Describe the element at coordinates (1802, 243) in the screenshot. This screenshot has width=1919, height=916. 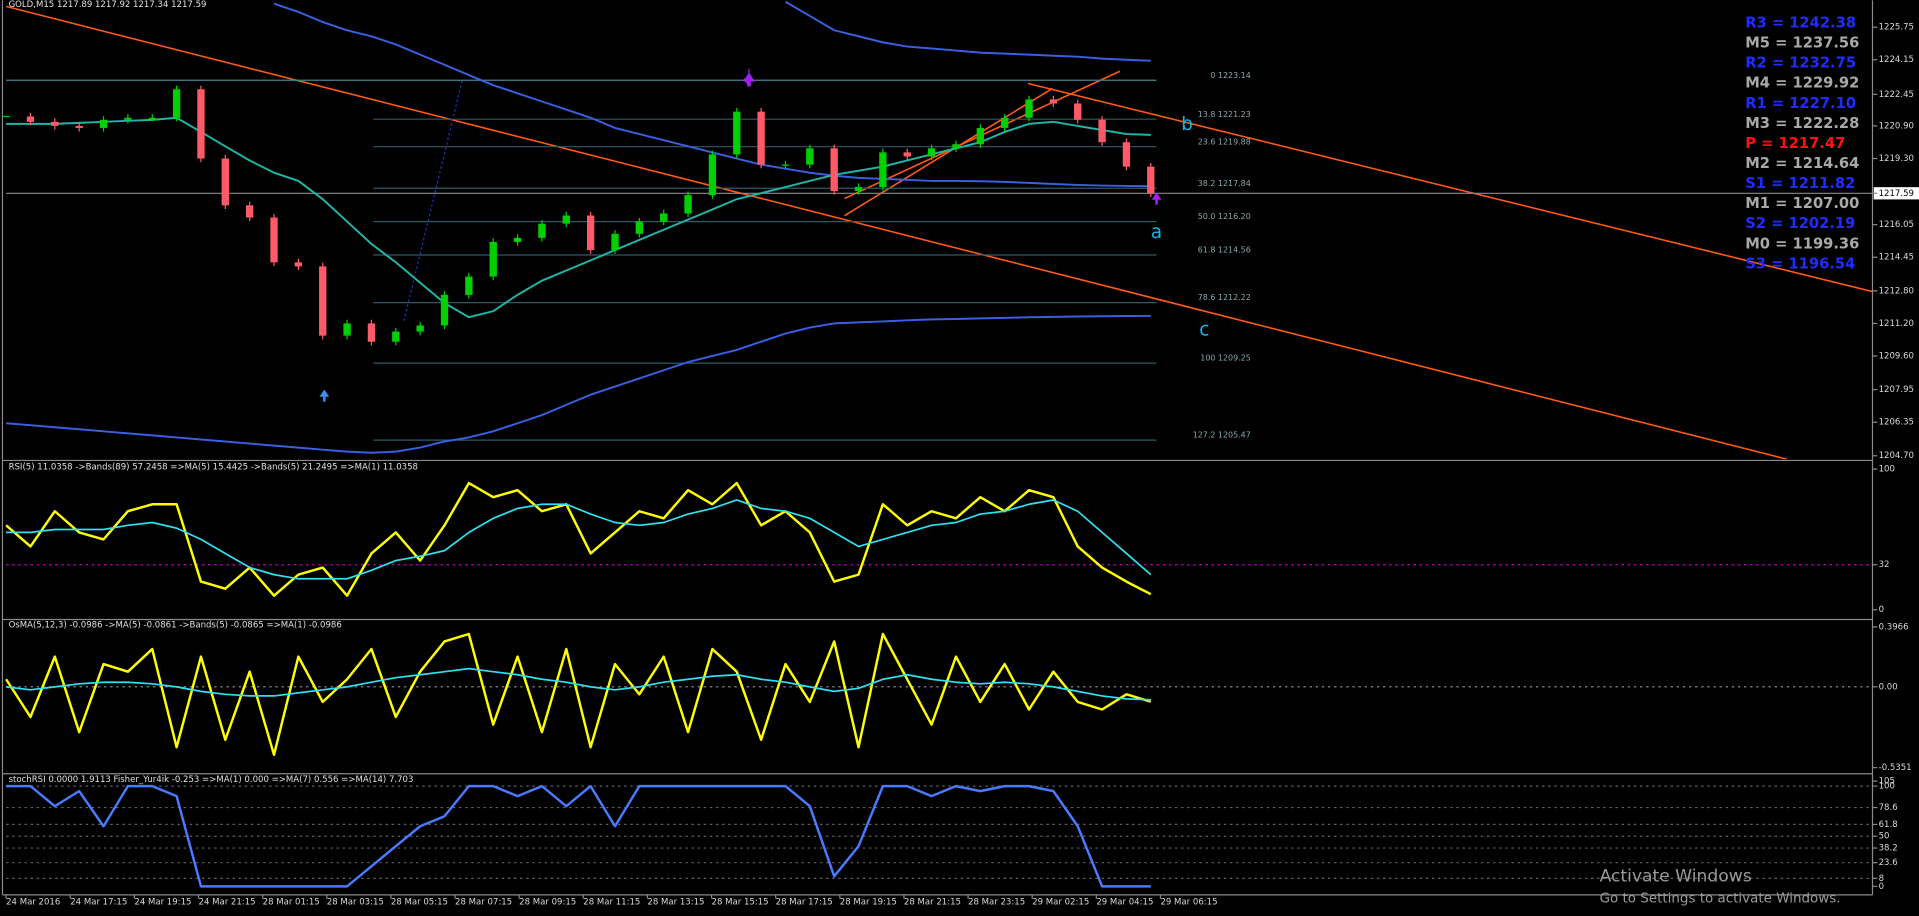
I see `pivot-label: M0 = 1199.36` at that location.